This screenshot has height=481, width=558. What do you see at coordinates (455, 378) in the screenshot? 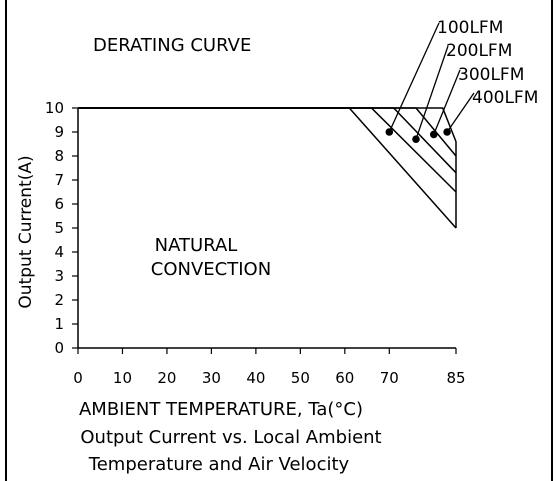
I see `x-tick-label-85: 85` at bounding box center [455, 378].